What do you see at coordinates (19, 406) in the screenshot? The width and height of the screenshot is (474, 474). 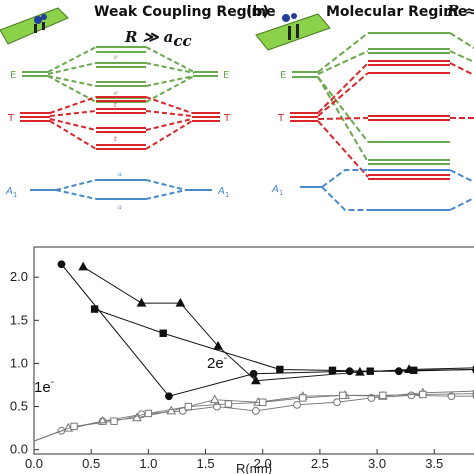 I see `y-tick-label: 0.5` at bounding box center [19, 406].